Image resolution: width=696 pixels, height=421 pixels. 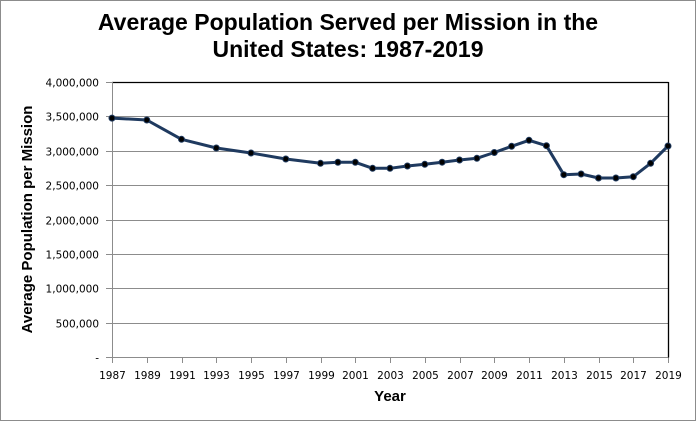 What do you see at coordinates (97, 359) in the screenshot?
I see `y-tick-label: -` at bounding box center [97, 359].